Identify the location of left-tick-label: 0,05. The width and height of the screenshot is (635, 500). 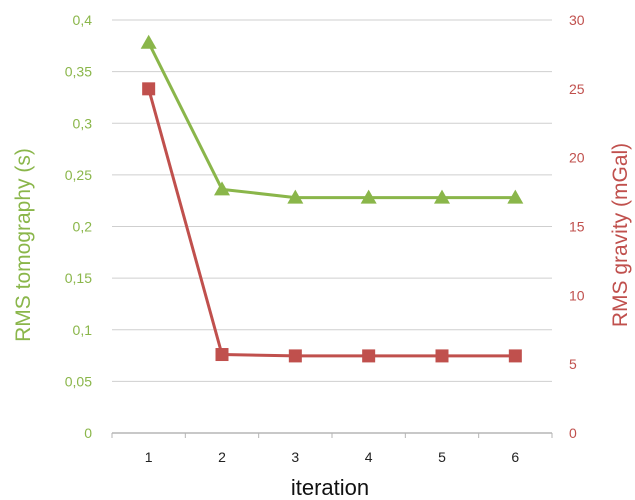
(78, 381).